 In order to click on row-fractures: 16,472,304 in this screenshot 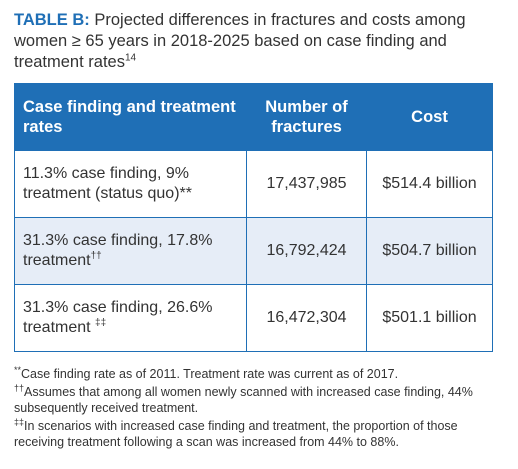, I will do `click(306, 318)`.